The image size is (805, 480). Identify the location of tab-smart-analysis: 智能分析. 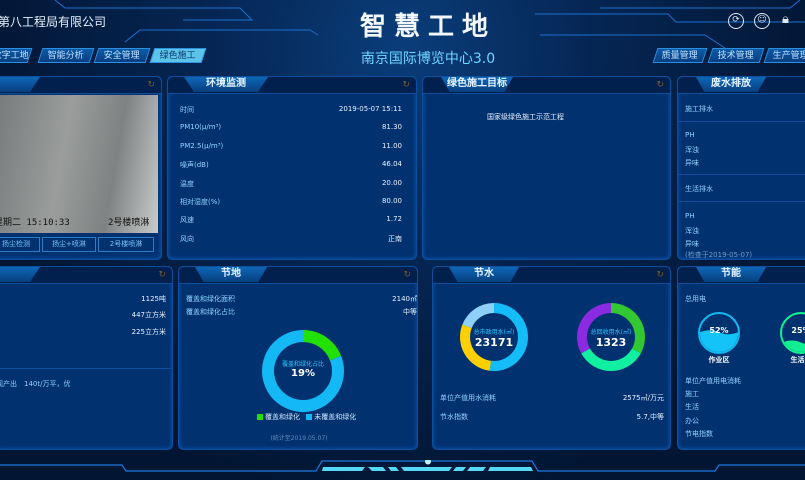
(66, 55).